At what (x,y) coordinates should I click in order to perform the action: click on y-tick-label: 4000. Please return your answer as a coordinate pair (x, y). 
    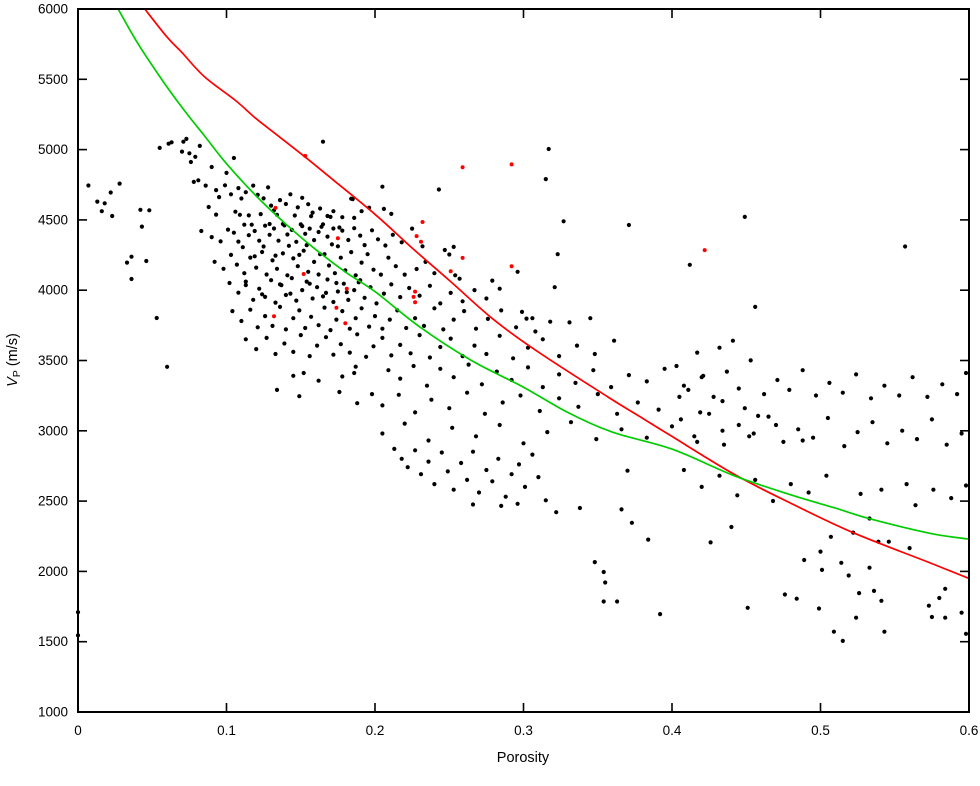
    Looking at the image, I should click on (53, 290).